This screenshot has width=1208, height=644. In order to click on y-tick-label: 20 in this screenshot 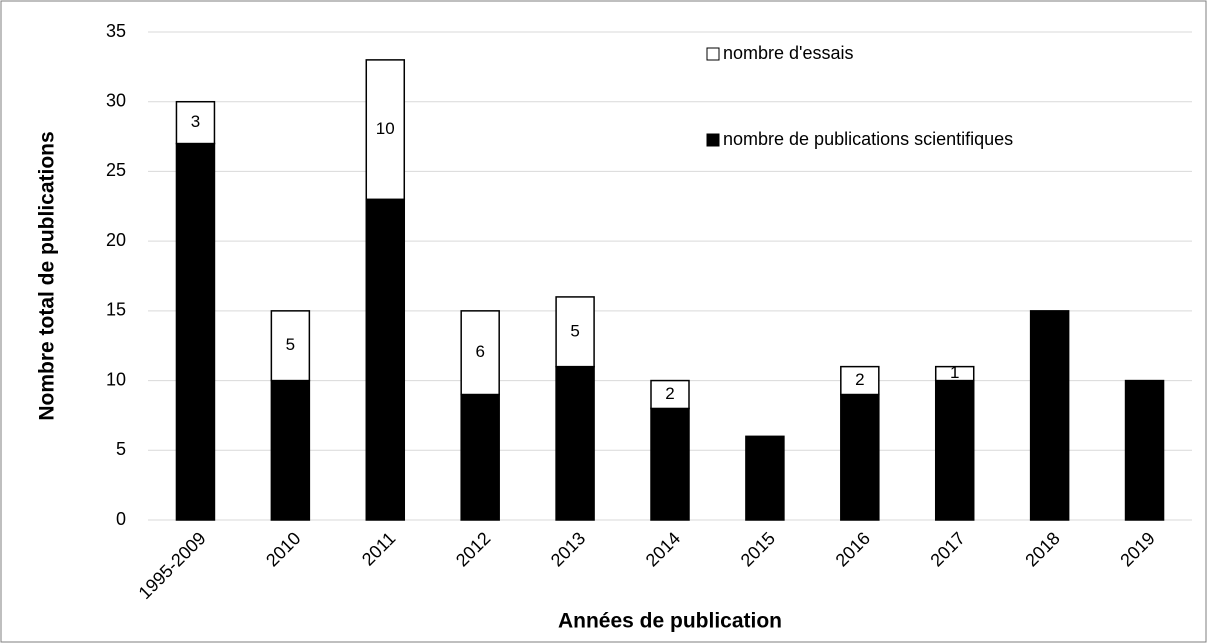, I will do `click(116, 240)`.